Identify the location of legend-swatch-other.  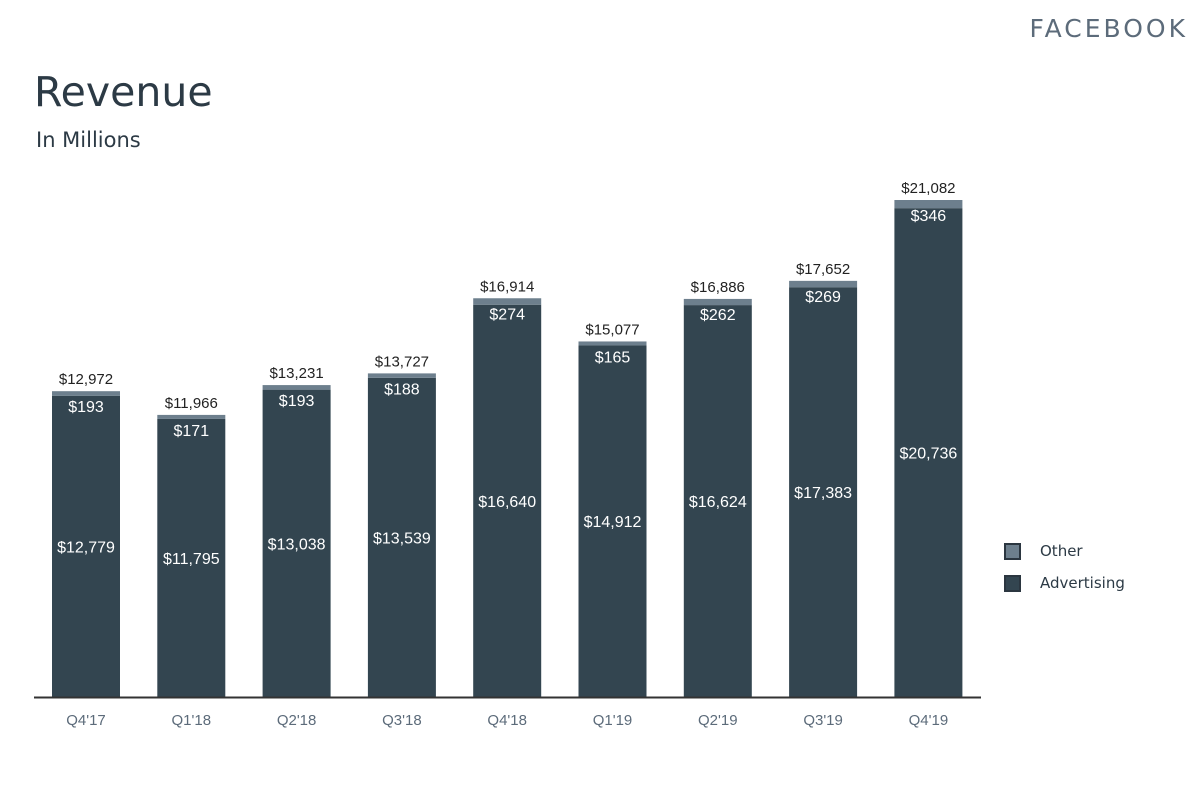
(1012, 551).